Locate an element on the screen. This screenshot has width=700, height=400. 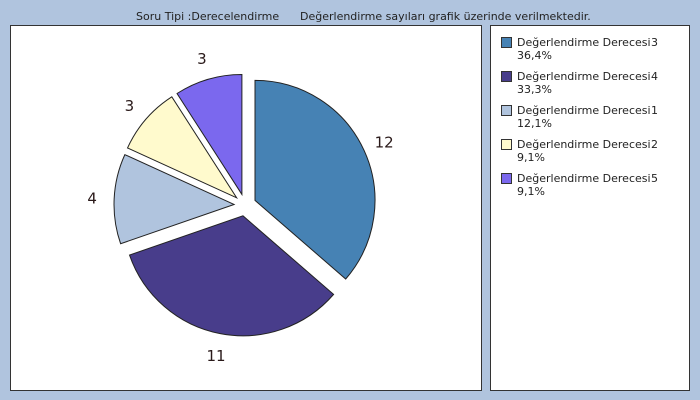
legend-category: 3 is located at coordinates (654, 42).